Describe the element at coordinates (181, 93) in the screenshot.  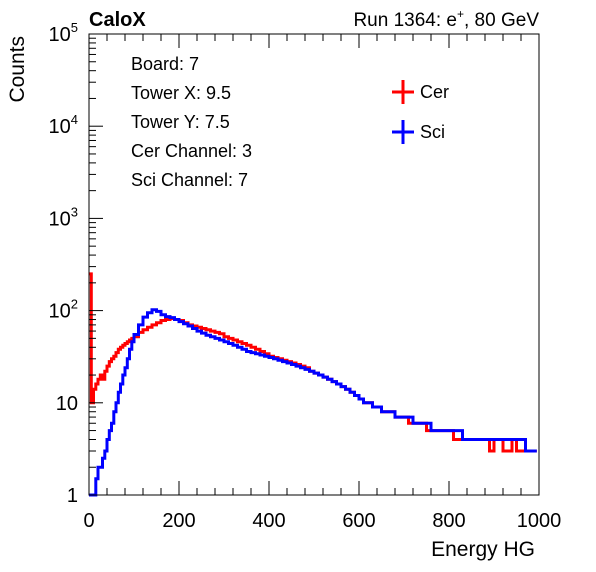
I see `info-tower-x: Tower X: 9.5` at that location.